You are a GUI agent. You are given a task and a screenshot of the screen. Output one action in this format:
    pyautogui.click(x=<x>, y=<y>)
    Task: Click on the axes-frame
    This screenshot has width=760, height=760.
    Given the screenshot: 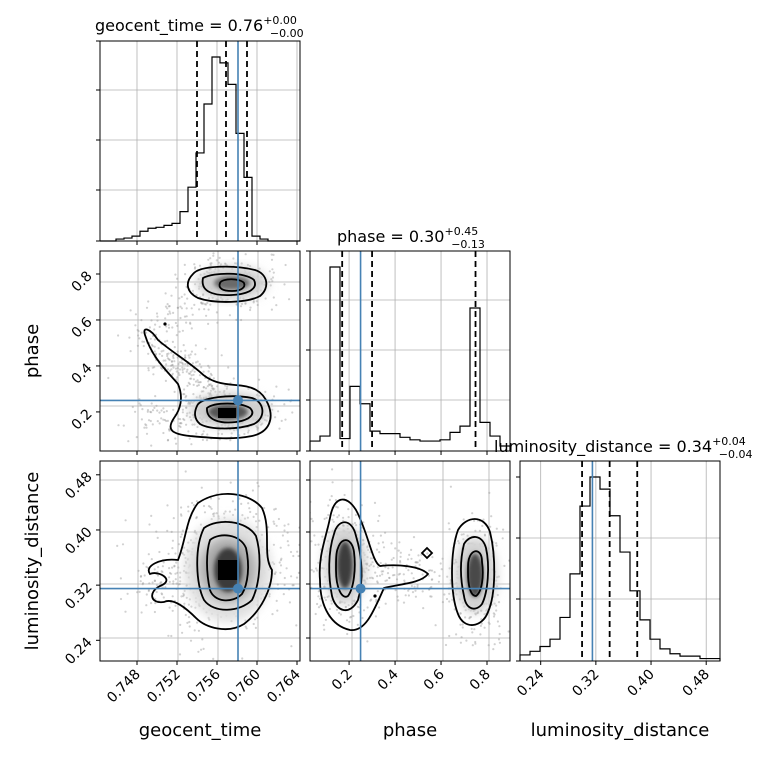 What is the action you would take?
    pyautogui.click(x=200, y=141)
    